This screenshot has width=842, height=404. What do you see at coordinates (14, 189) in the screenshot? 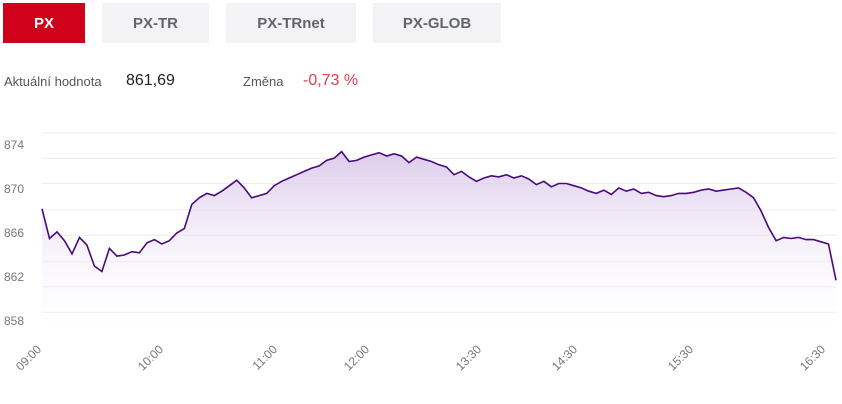
I see `y-tick-label: 870` at bounding box center [14, 189].